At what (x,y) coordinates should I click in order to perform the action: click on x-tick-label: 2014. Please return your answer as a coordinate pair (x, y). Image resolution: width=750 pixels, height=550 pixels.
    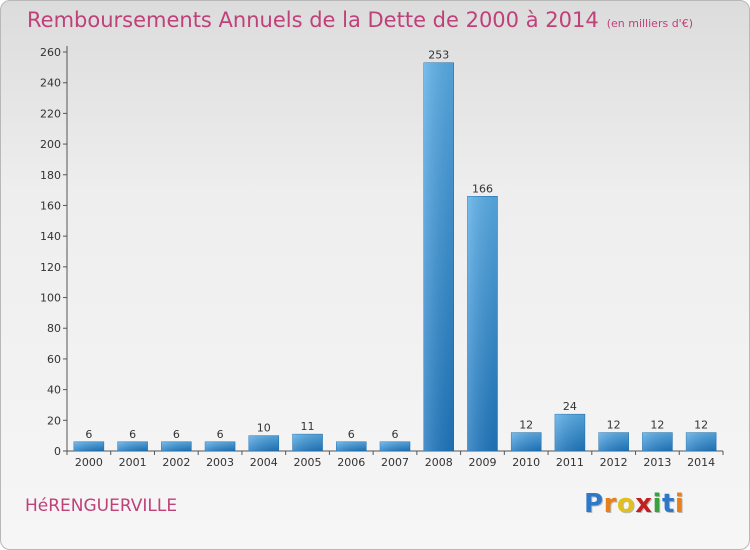
    Looking at the image, I should click on (701, 462).